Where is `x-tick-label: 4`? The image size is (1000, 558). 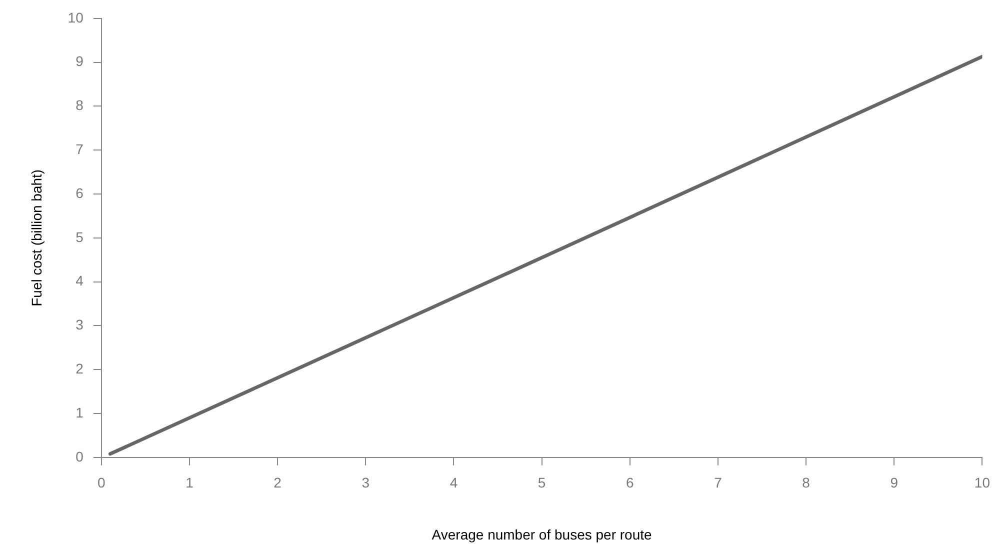 x-tick-label: 4 is located at coordinates (454, 482).